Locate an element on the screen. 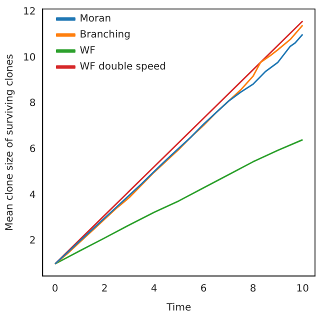 The height and width of the screenshot is (318, 327). y-axis-title: Mean clone size of surviving clones is located at coordinates (10, 142).